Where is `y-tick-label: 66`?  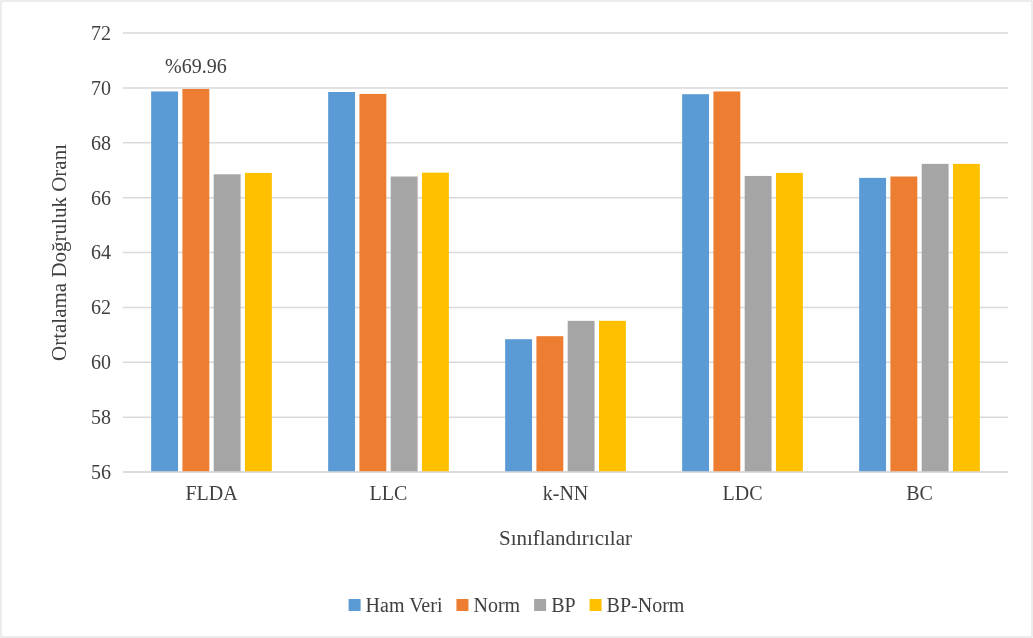
y-tick-label: 66 is located at coordinates (101, 197).